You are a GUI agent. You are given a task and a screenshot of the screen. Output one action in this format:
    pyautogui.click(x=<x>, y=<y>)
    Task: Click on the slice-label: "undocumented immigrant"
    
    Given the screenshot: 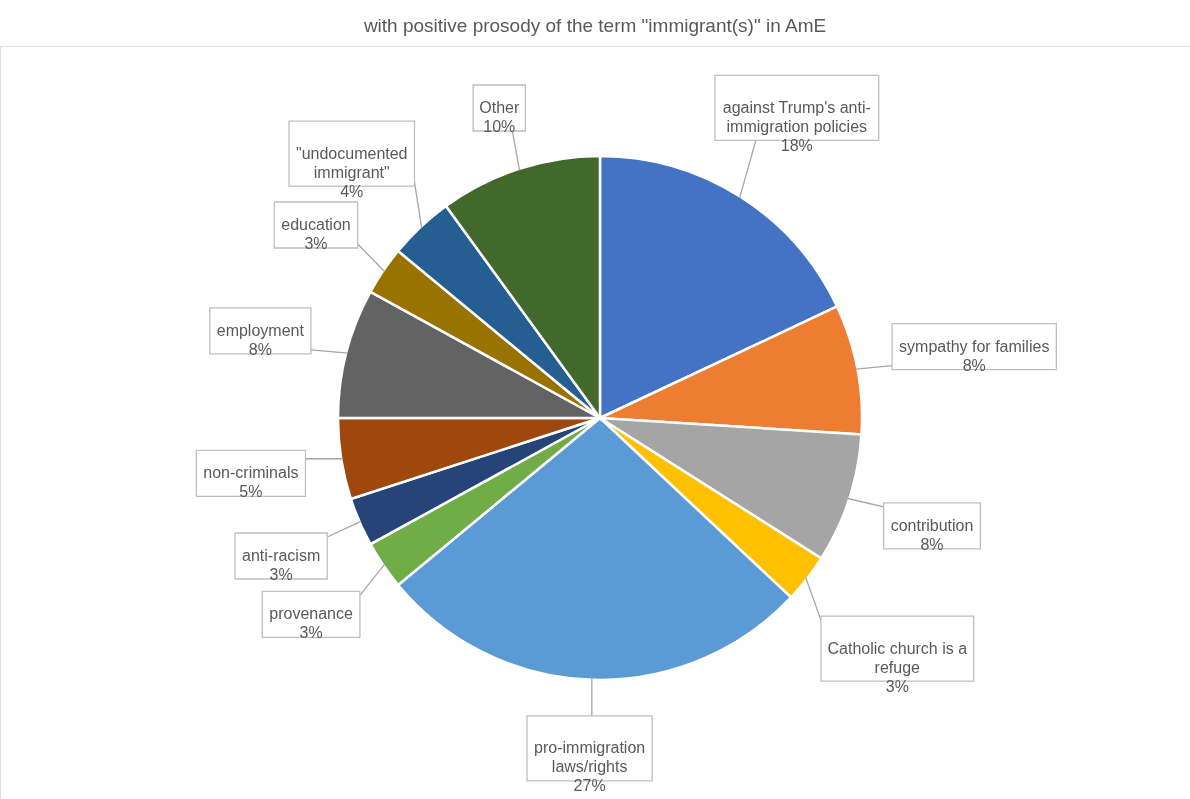 What is the action you would take?
    pyautogui.click(x=351, y=162)
    